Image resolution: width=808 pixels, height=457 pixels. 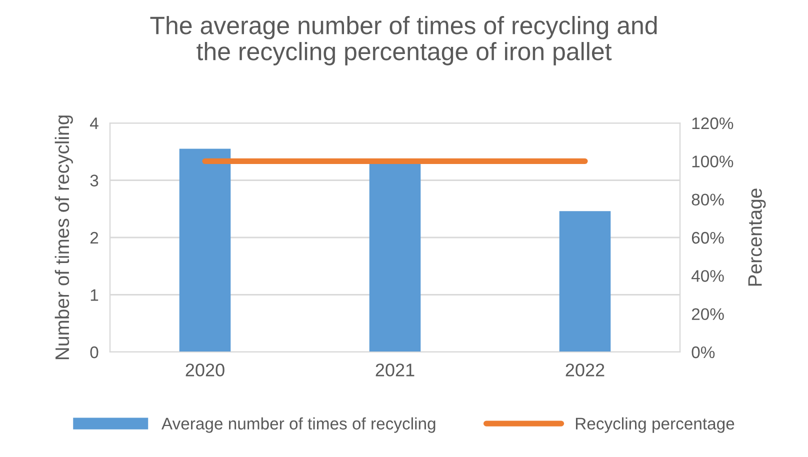 I want to click on y-tick-label: 0, so click(x=94, y=352).